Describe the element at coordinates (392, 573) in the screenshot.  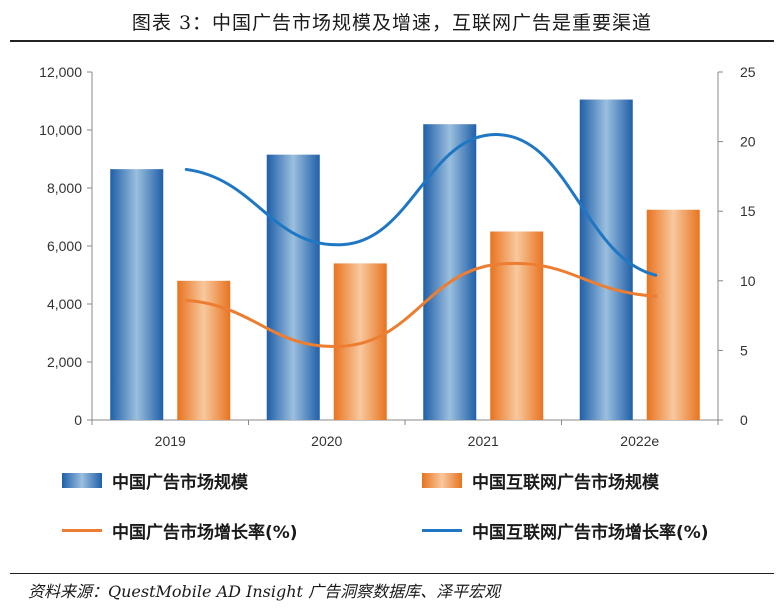
I see `bottom-rule` at that location.